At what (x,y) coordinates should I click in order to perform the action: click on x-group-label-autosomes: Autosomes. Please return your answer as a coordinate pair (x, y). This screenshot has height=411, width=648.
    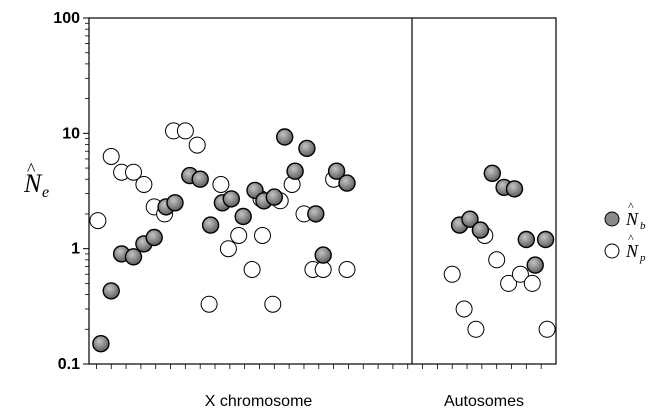
    Looking at the image, I should click on (484, 401).